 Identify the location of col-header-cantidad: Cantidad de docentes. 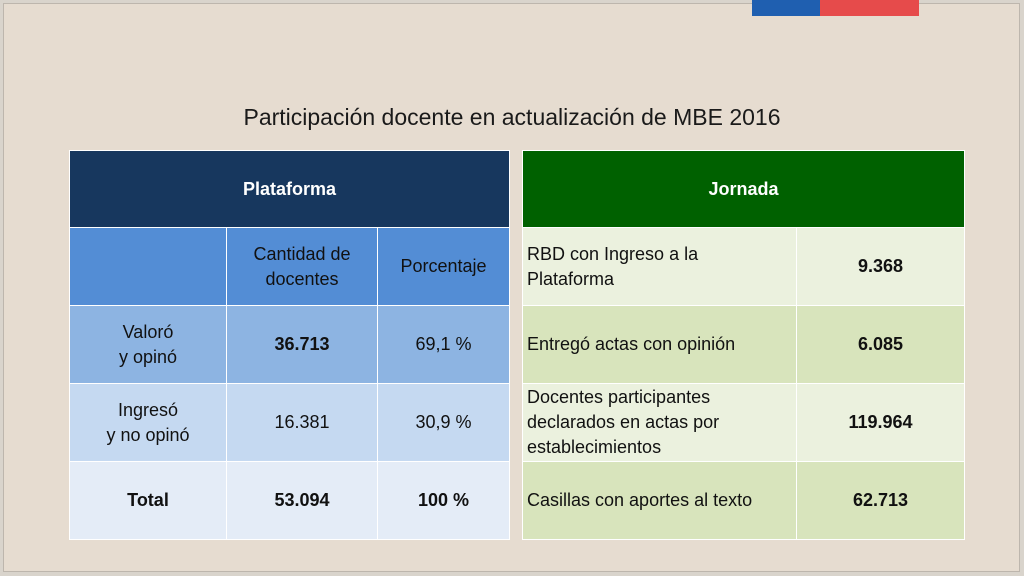
(302, 266).